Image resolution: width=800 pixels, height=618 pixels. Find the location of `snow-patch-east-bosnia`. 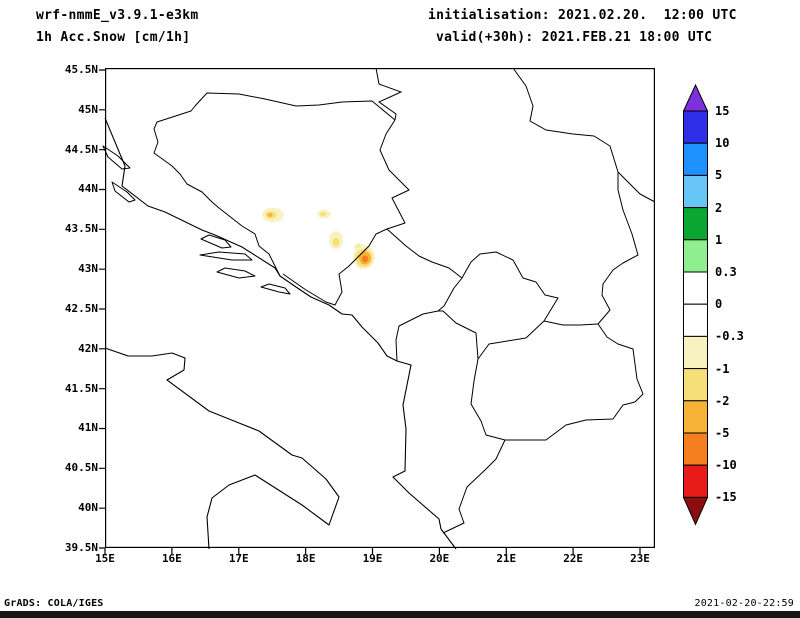

snow-patch-east-bosnia is located at coordinates (336, 240).